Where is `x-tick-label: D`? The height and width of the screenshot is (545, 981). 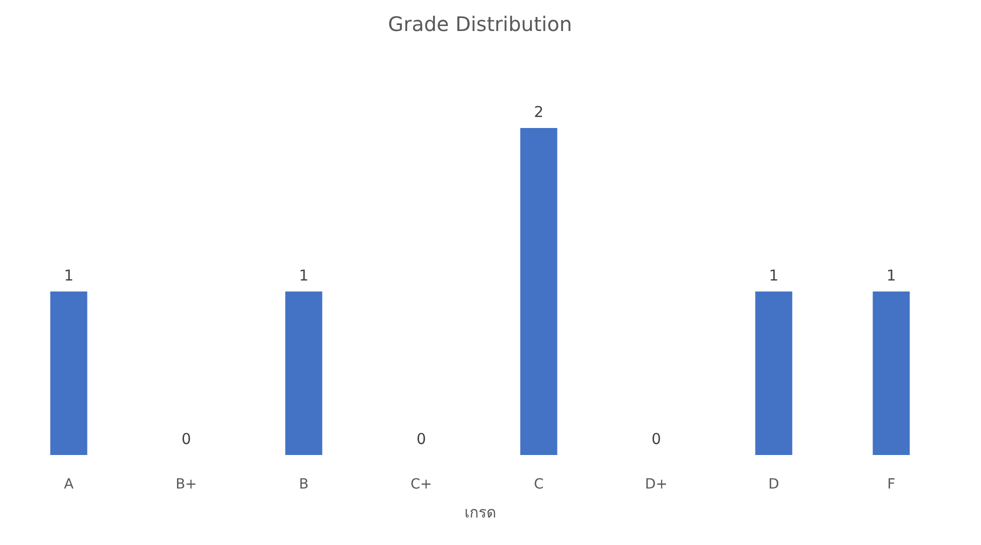 x-tick-label: D is located at coordinates (774, 484).